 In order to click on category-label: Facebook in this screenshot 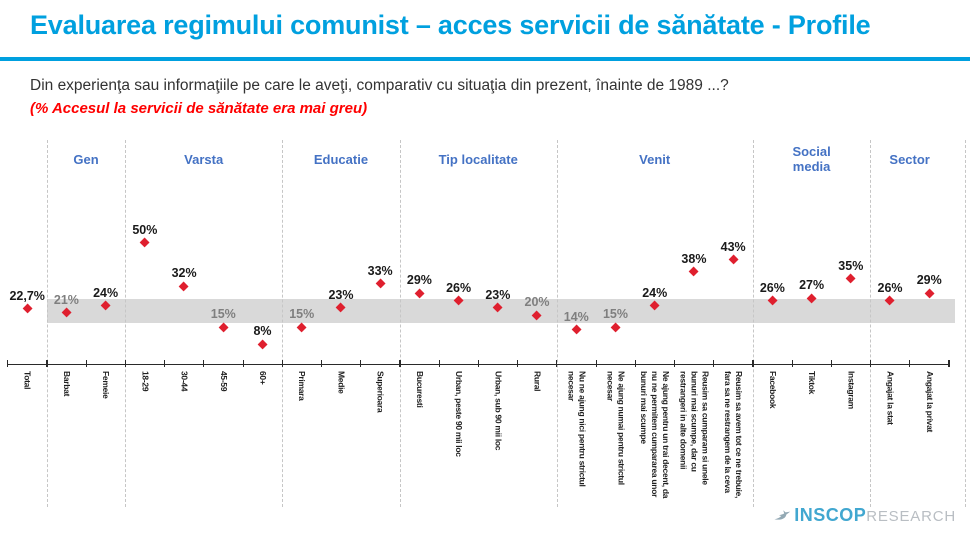, I will do `click(772, 452)`.